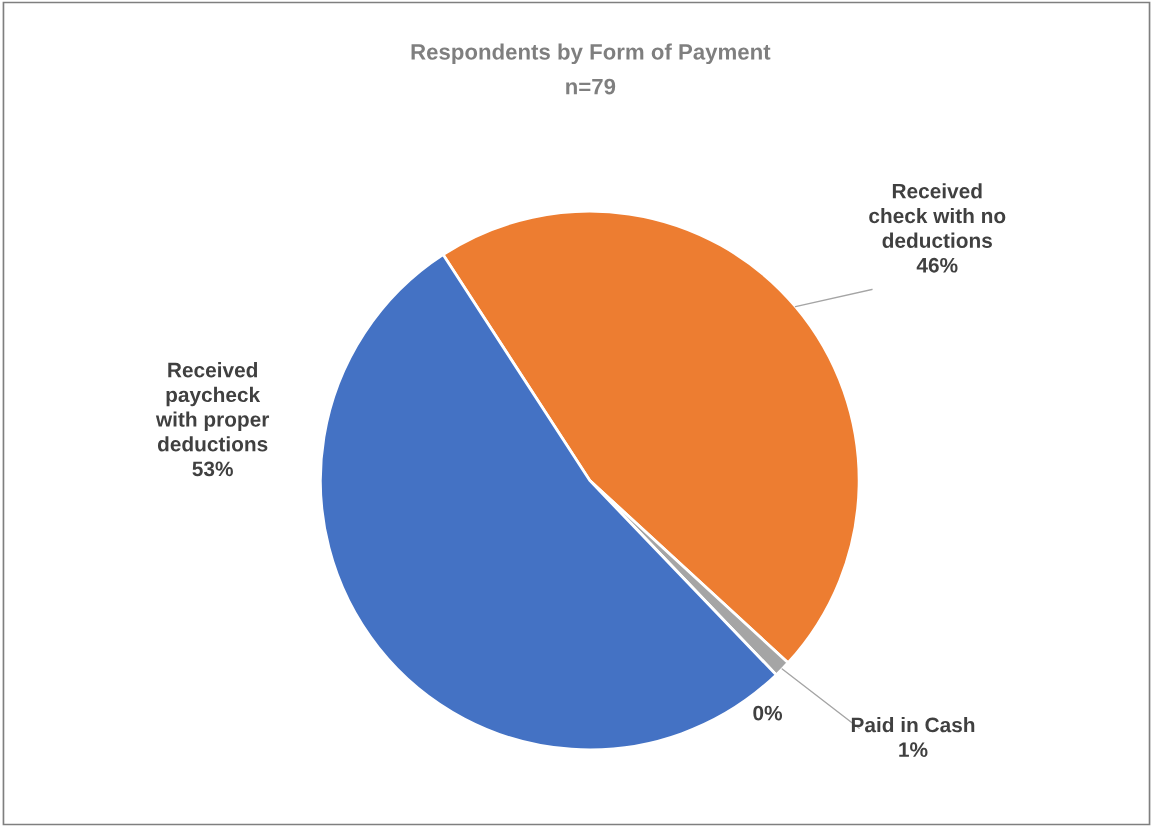  Describe the element at coordinates (768, 713) in the screenshot. I see `text: 0%` at that location.